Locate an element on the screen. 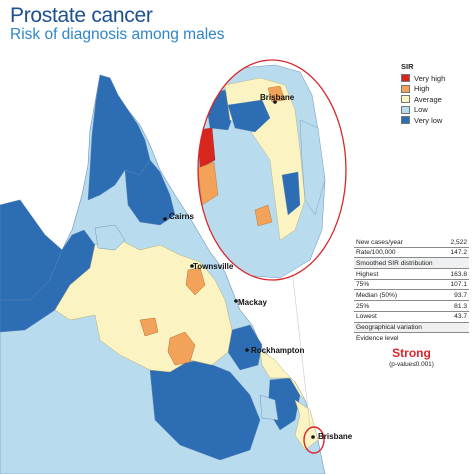 This screenshot has width=474, height=474. stat-label: Highest is located at coordinates (367, 274).